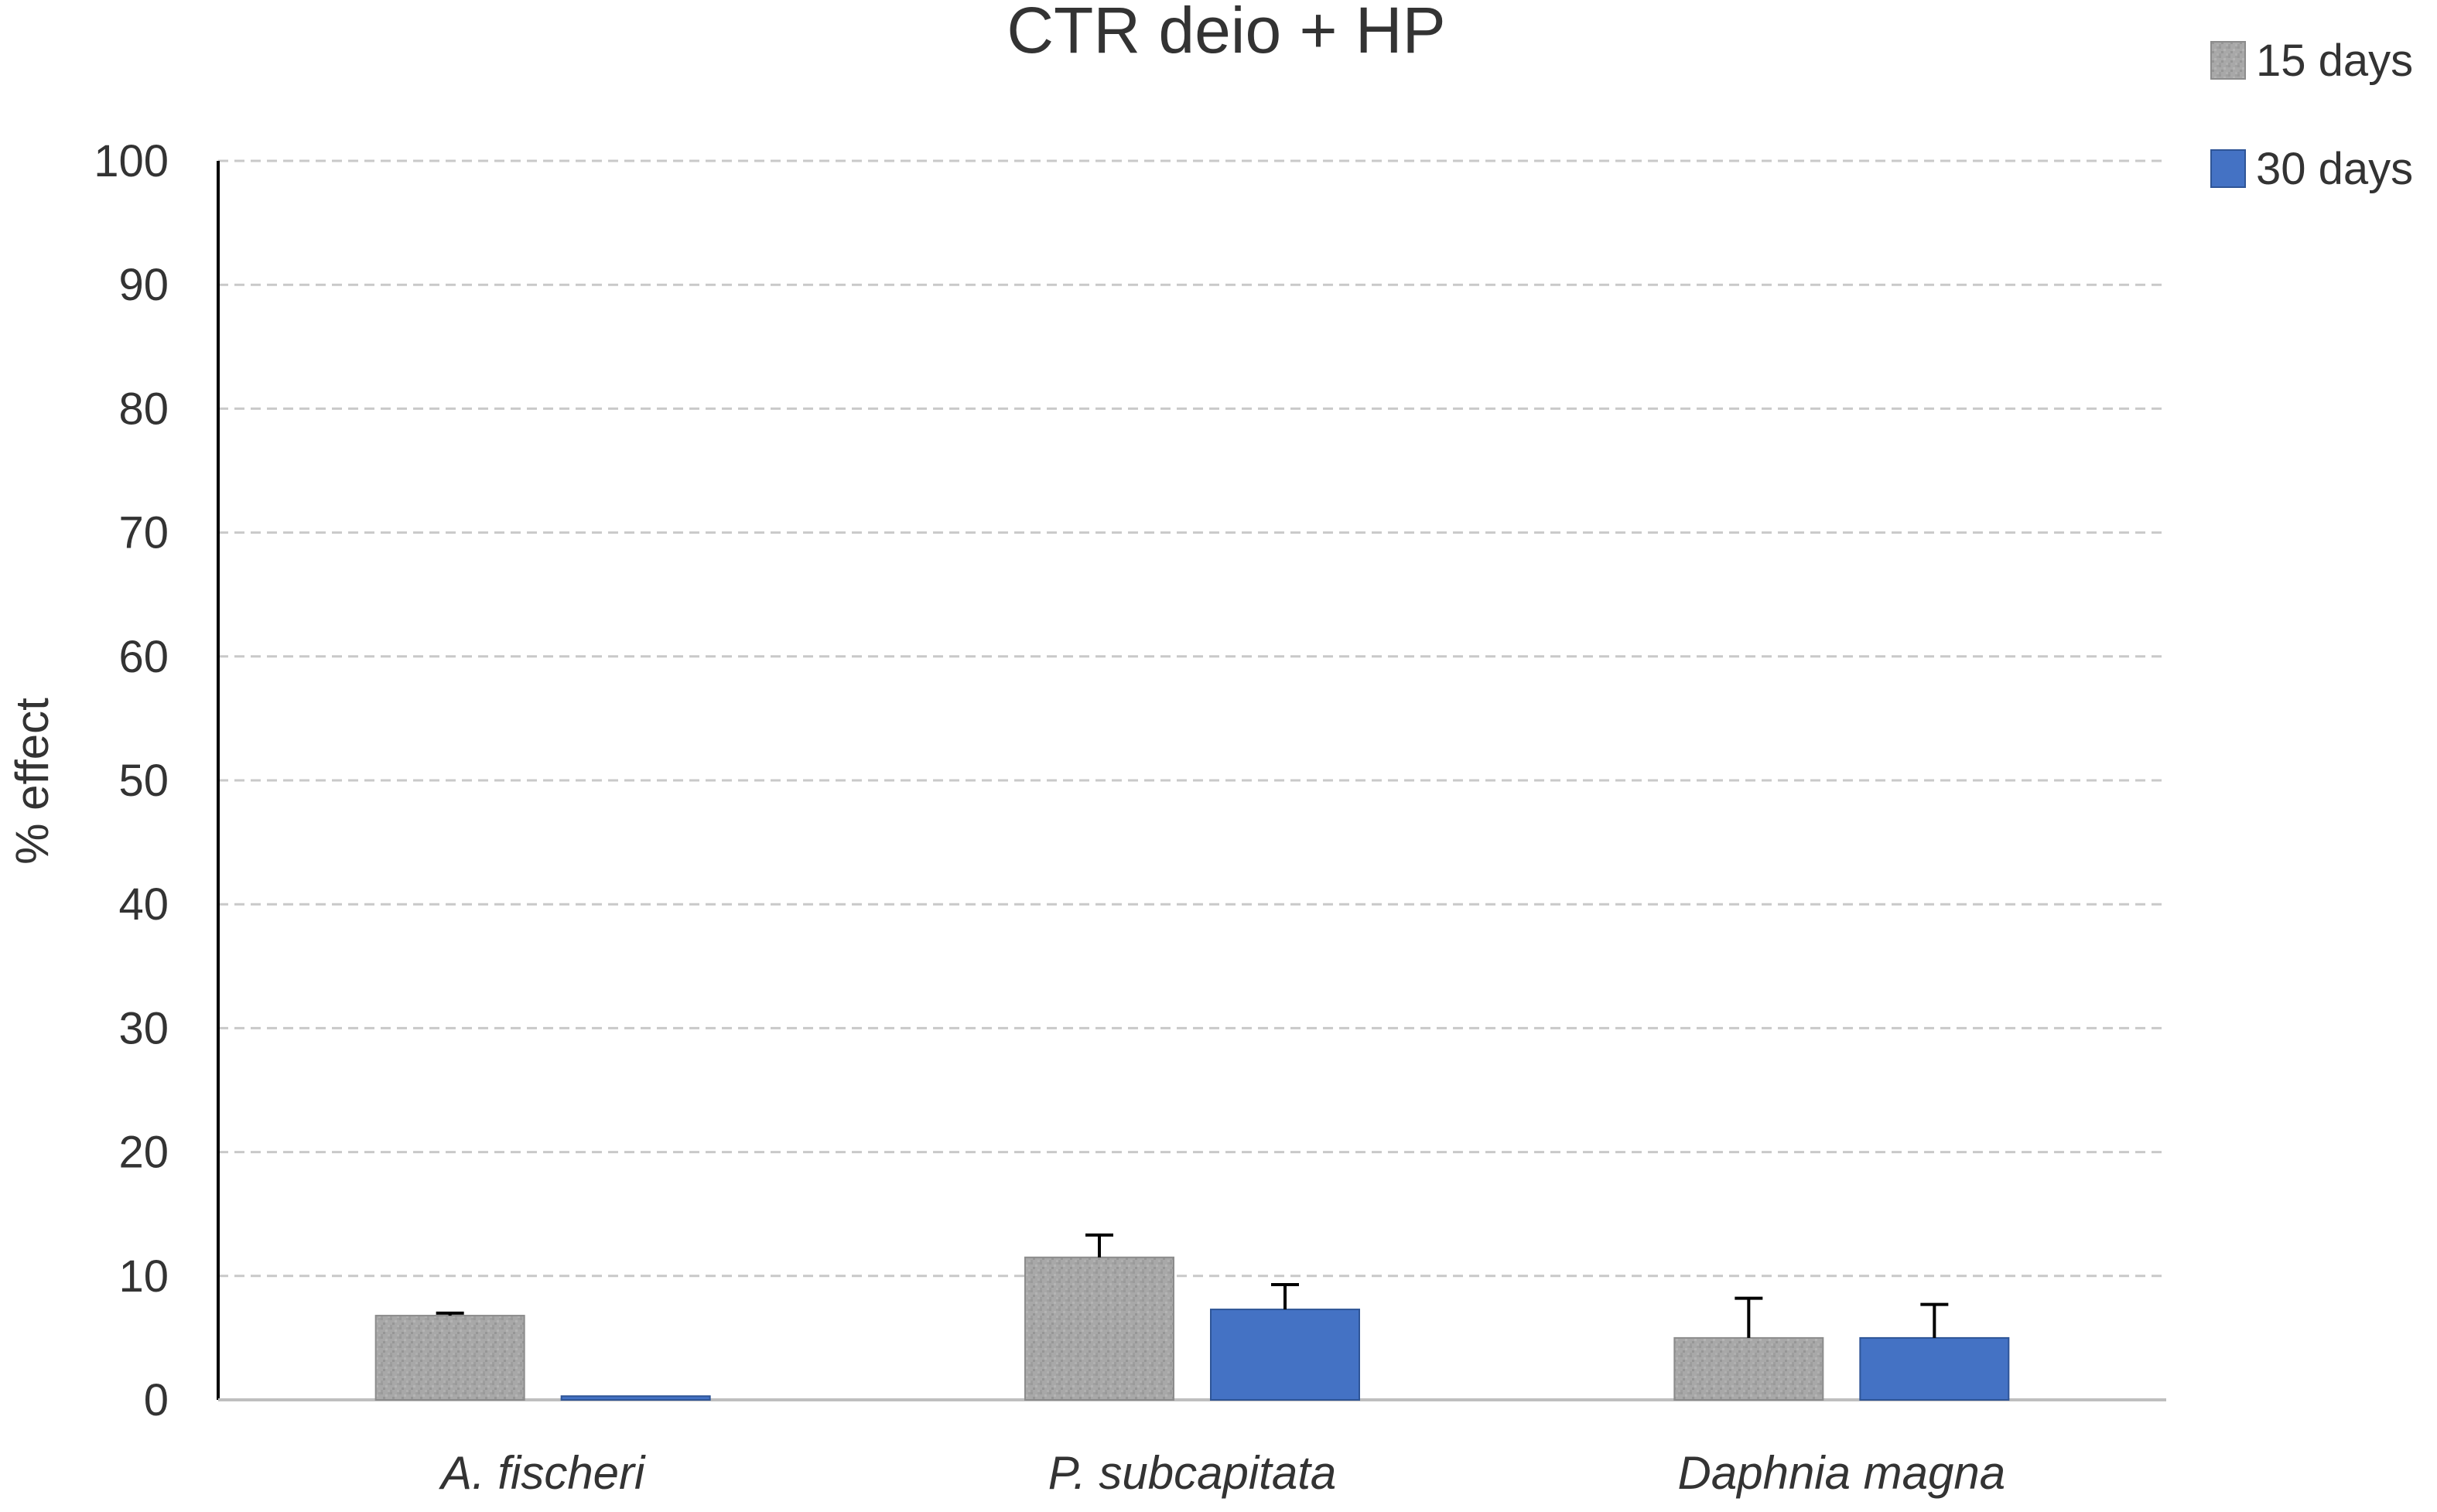 This screenshot has height=1512, width=2437. Describe the element at coordinates (143, 409) in the screenshot. I see `y-tick-label: 80` at that location.